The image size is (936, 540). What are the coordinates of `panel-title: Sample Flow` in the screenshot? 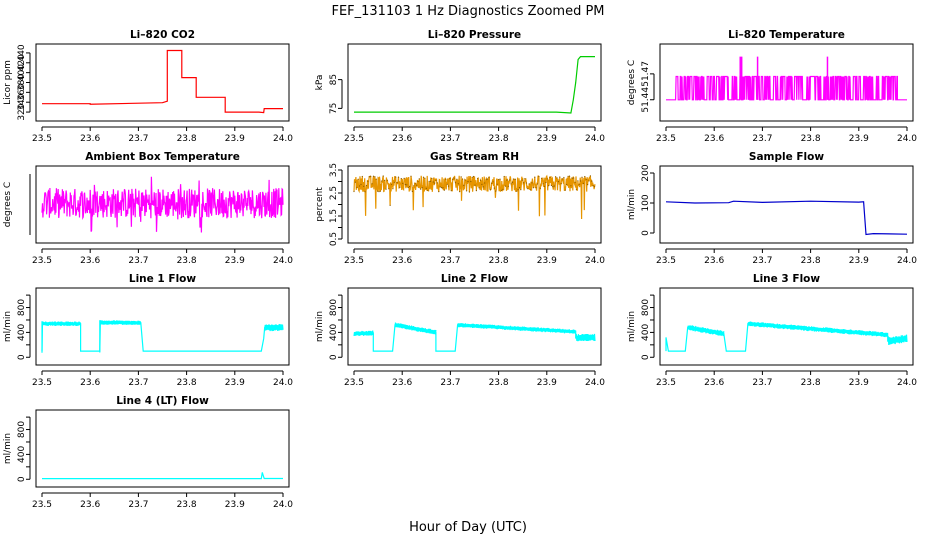 It's located at (786, 157).